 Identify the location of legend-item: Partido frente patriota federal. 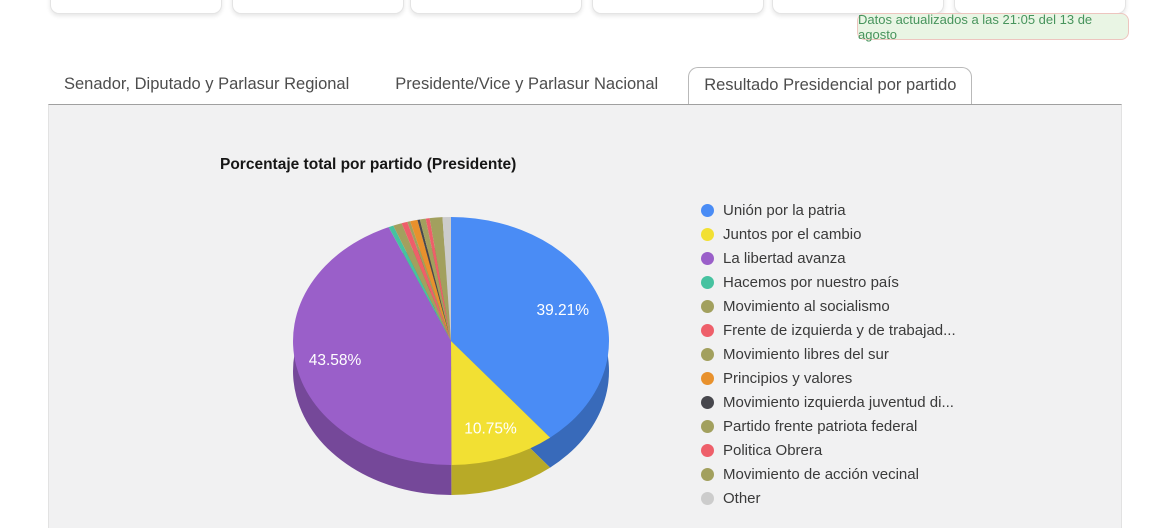
(828, 426).